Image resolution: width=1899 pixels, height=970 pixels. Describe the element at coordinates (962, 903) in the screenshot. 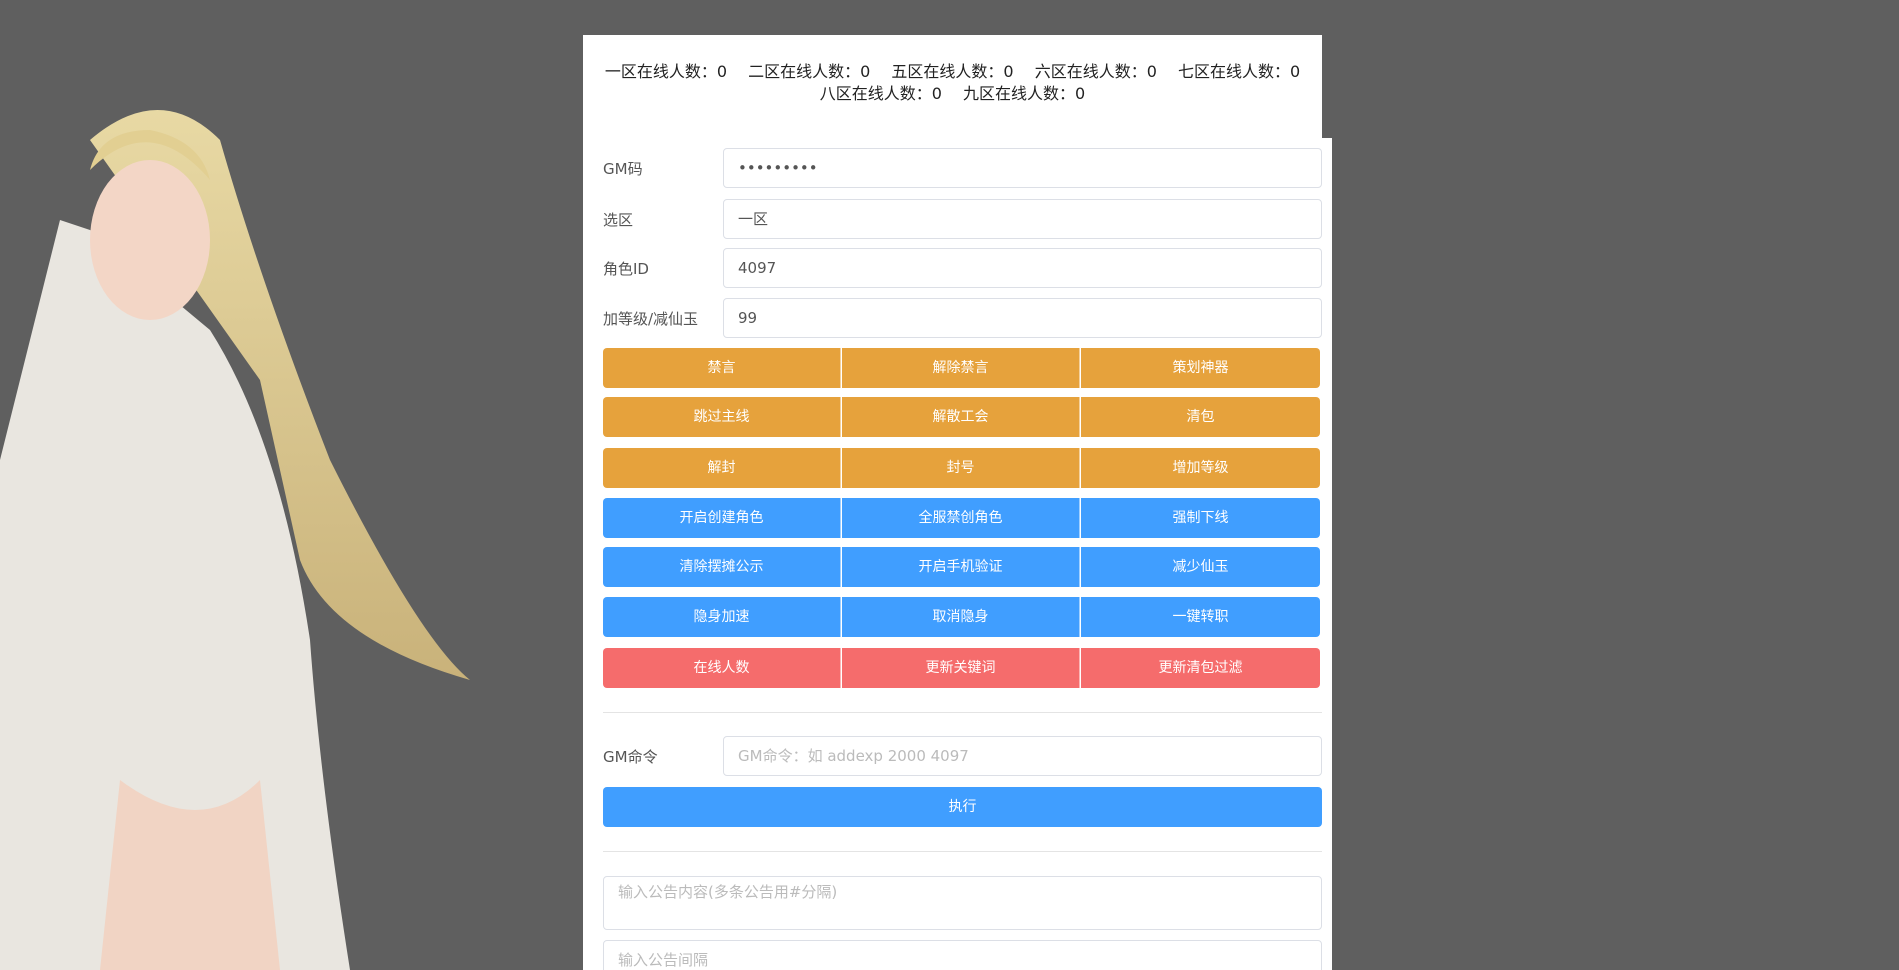

I see `notice-textarea: 输入公告内容(多条公告用#分隔)` at that location.